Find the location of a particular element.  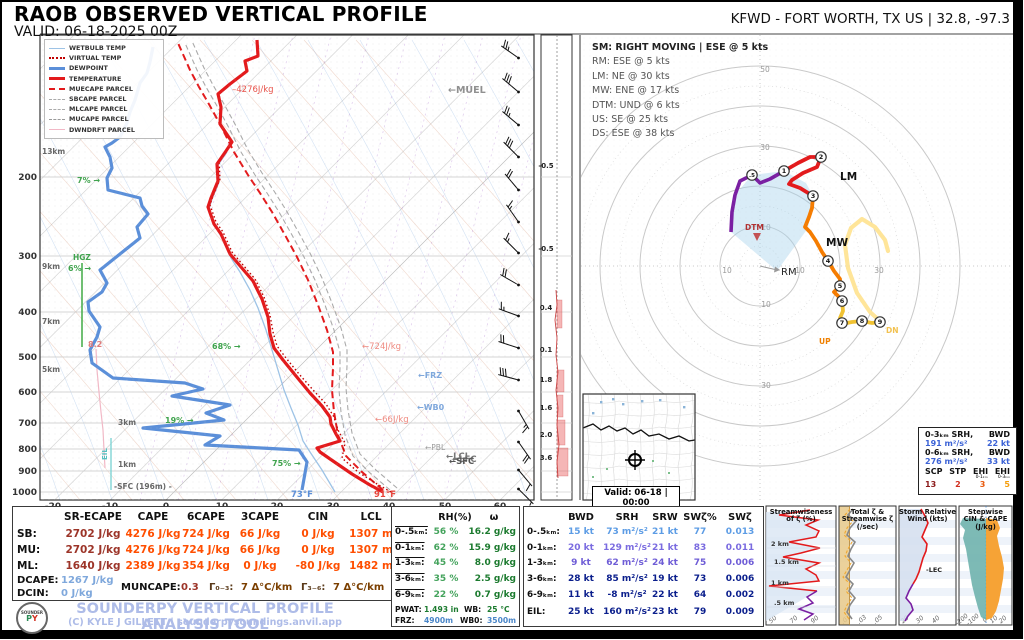

legend-label: WETBULB TEMP is located at coordinates (97, 48).